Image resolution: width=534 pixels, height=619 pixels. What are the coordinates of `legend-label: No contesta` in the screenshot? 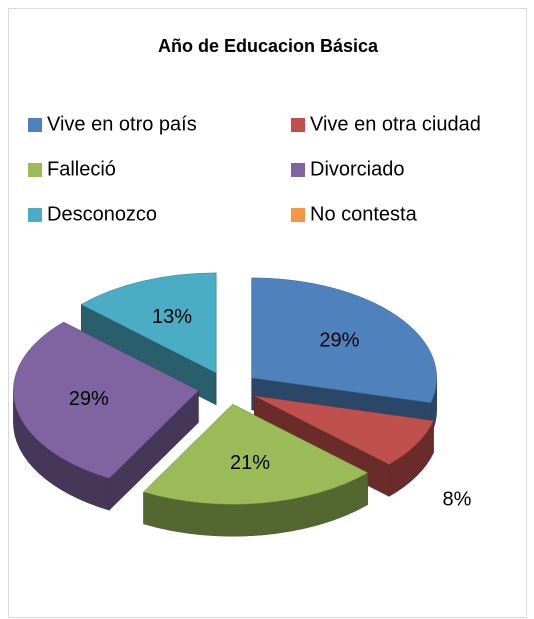 It's located at (364, 214).